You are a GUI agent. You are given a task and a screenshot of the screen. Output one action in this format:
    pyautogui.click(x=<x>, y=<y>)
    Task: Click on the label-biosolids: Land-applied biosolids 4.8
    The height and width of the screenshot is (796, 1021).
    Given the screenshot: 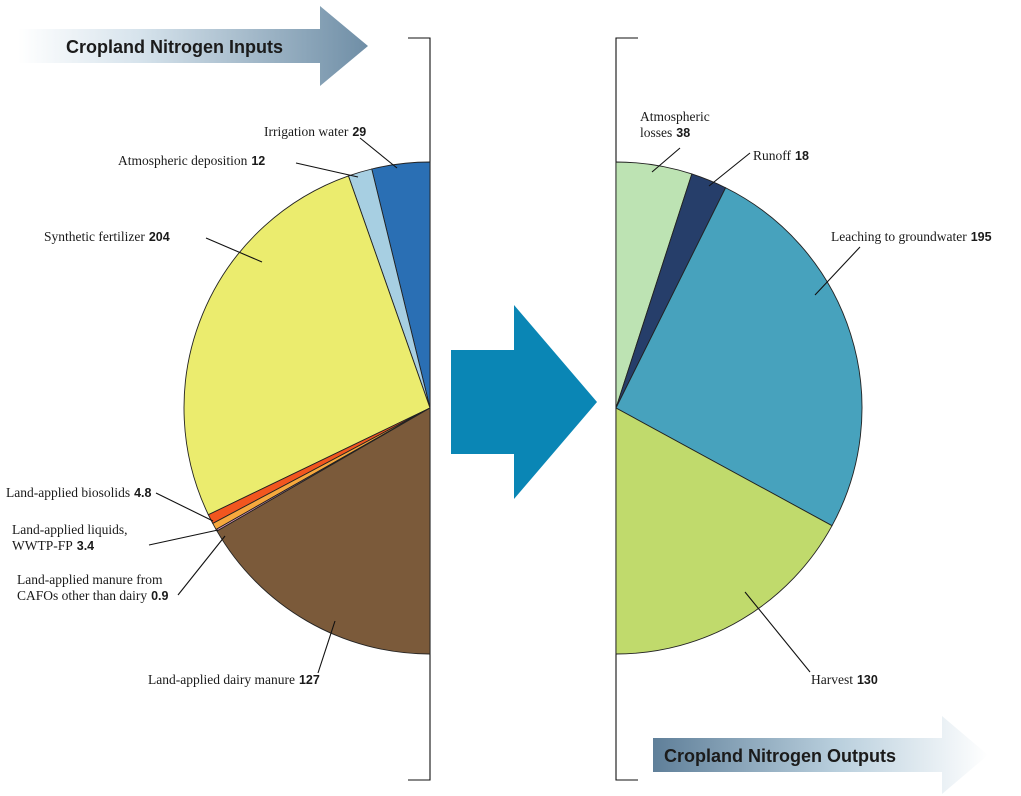 What is the action you would take?
    pyautogui.click(x=79, y=492)
    